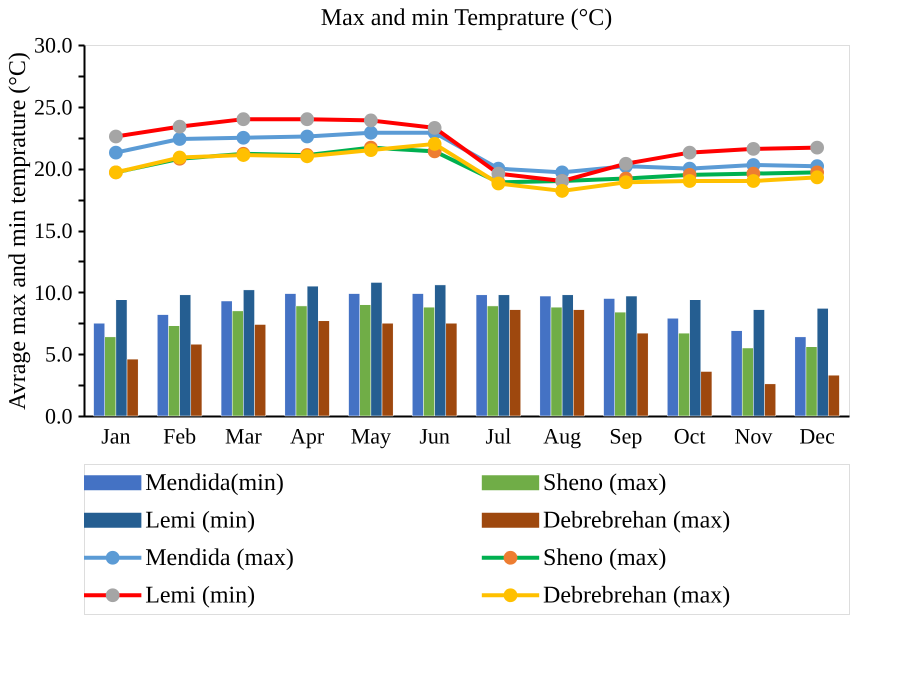 The height and width of the screenshot is (688, 911). Describe the element at coordinates (753, 436) in the screenshot. I see `x-tick-label: Nov` at that location.